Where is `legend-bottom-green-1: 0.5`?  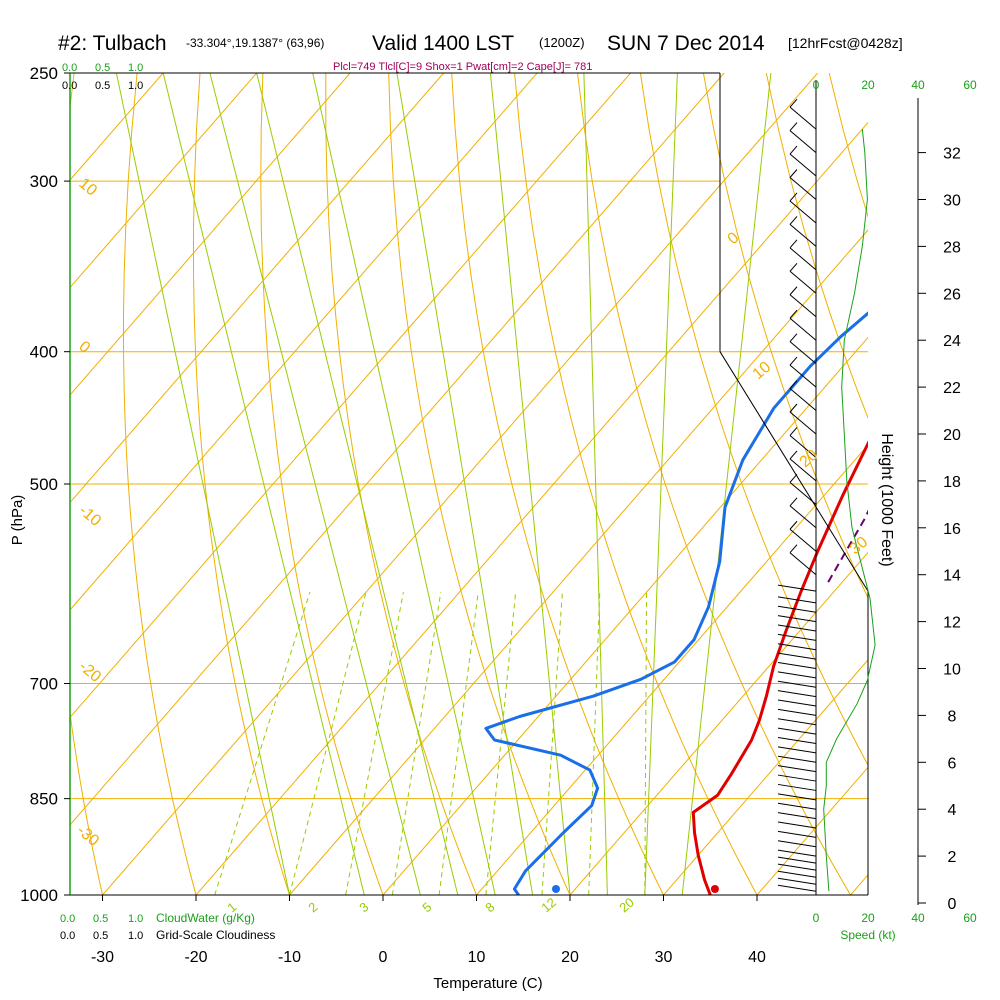
legend-bottom-green-1: 0.5 is located at coordinates (100, 919).